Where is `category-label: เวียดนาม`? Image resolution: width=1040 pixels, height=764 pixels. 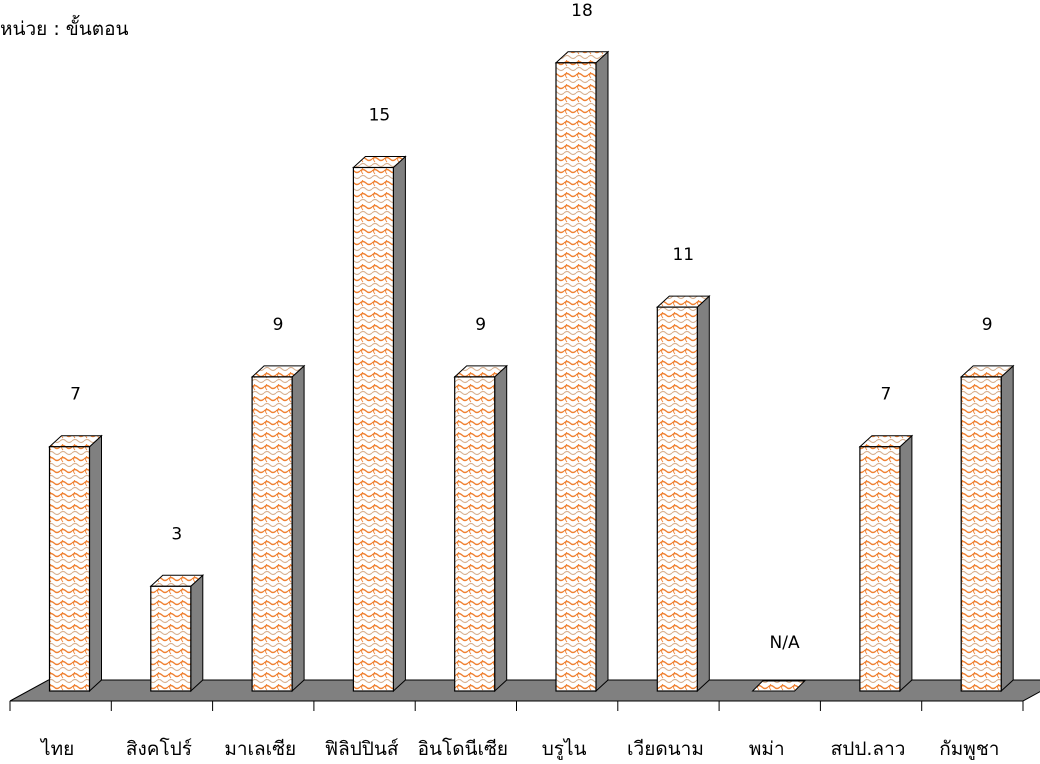 category-label: เวียดนาม is located at coordinates (665, 749).